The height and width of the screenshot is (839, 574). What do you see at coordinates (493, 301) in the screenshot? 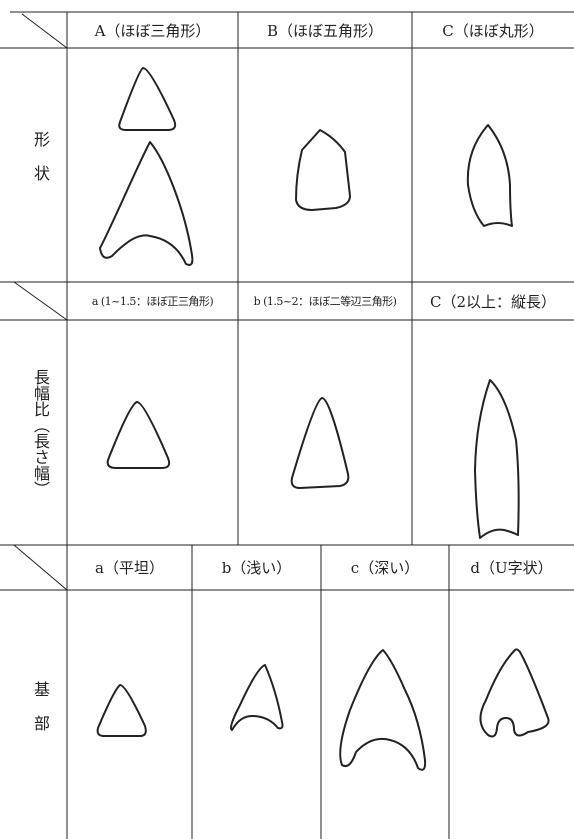
I see `column-header: C（2以上：縦長）` at bounding box center [493, 301].